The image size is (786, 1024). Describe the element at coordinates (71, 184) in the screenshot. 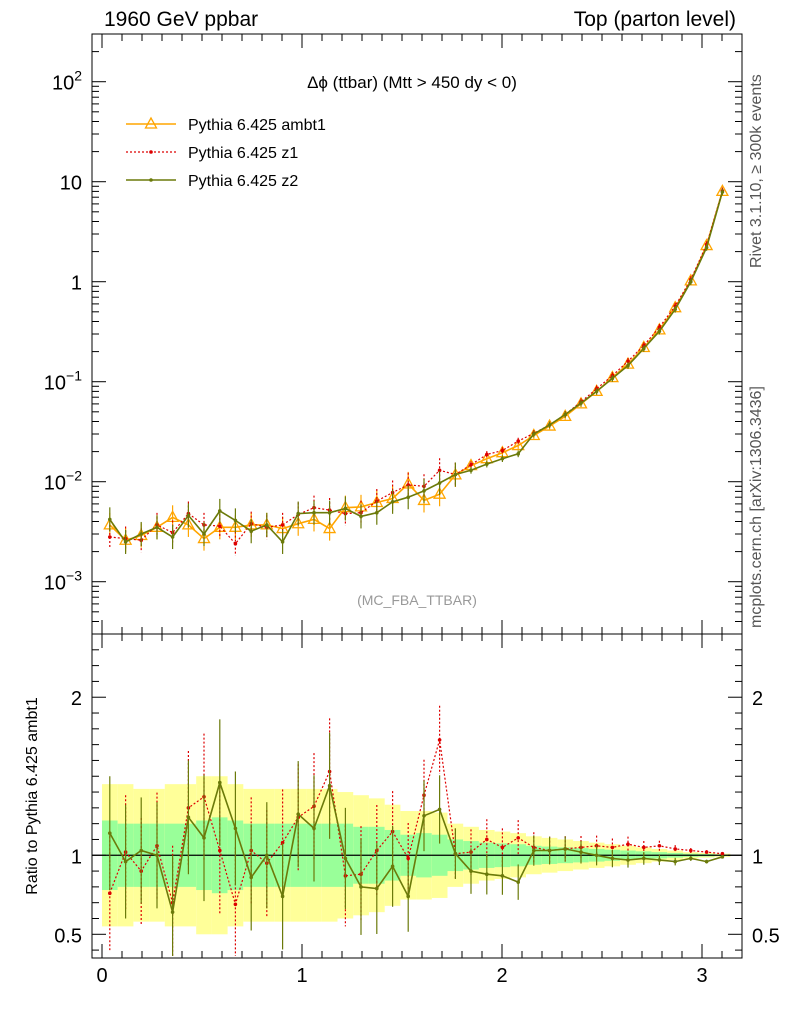

I see `y-tick-label: 10` at that location.